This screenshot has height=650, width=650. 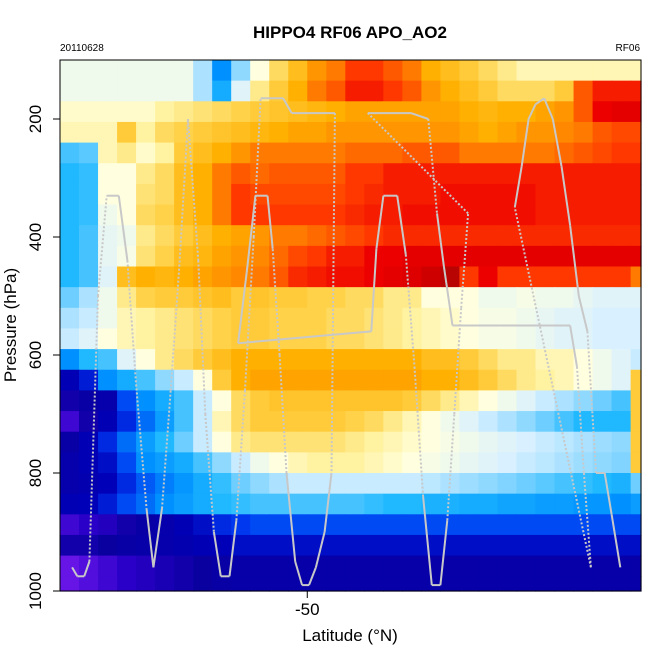 I want to click on x-tick-label: -50, so click(x=307, y=609).